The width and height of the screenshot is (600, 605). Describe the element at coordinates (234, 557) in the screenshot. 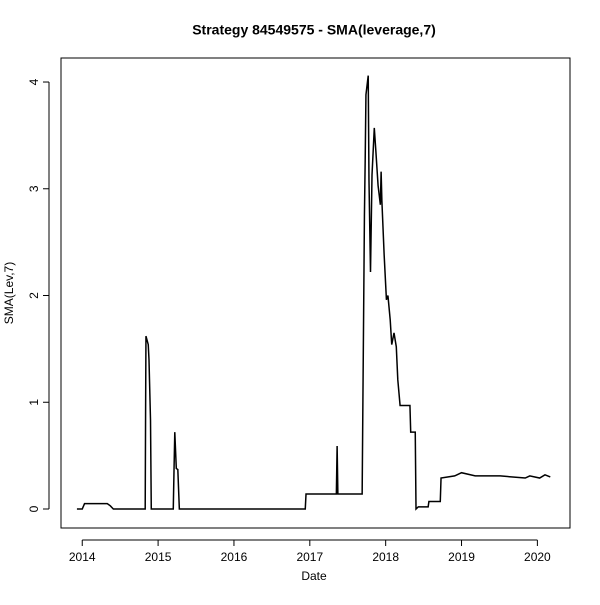

I see `x-tick-label: 2016` at that location.